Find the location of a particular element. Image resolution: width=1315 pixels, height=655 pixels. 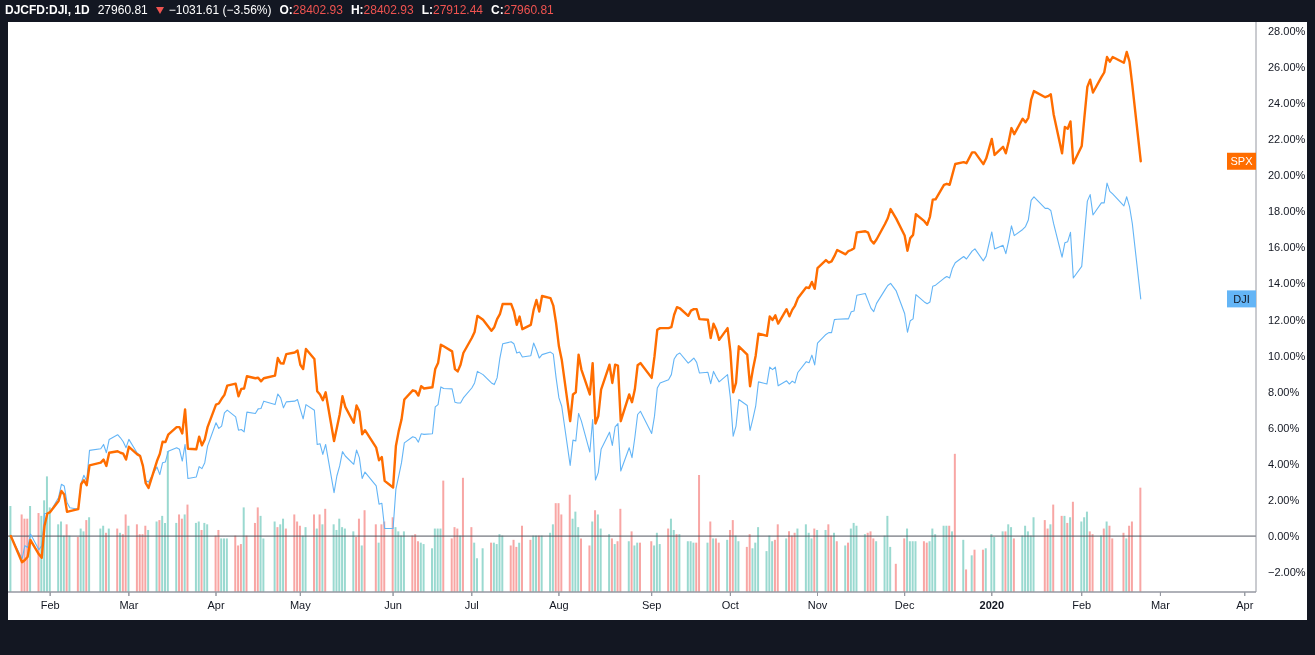

y-tick-label: 12.00% is located at coordinates (1287, 319).